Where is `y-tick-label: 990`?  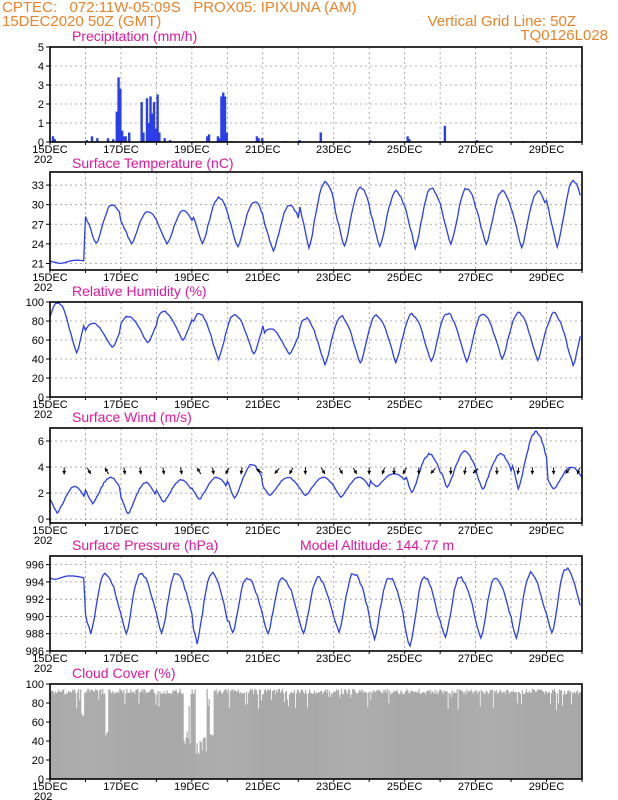 y-tick-label: 990 is located at coordinates (35, 617).